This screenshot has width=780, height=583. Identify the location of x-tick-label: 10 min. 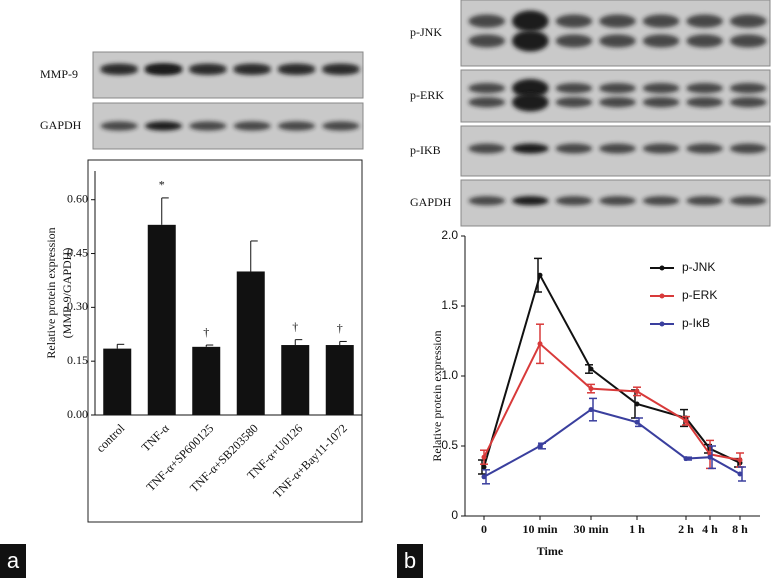
(539, 529).